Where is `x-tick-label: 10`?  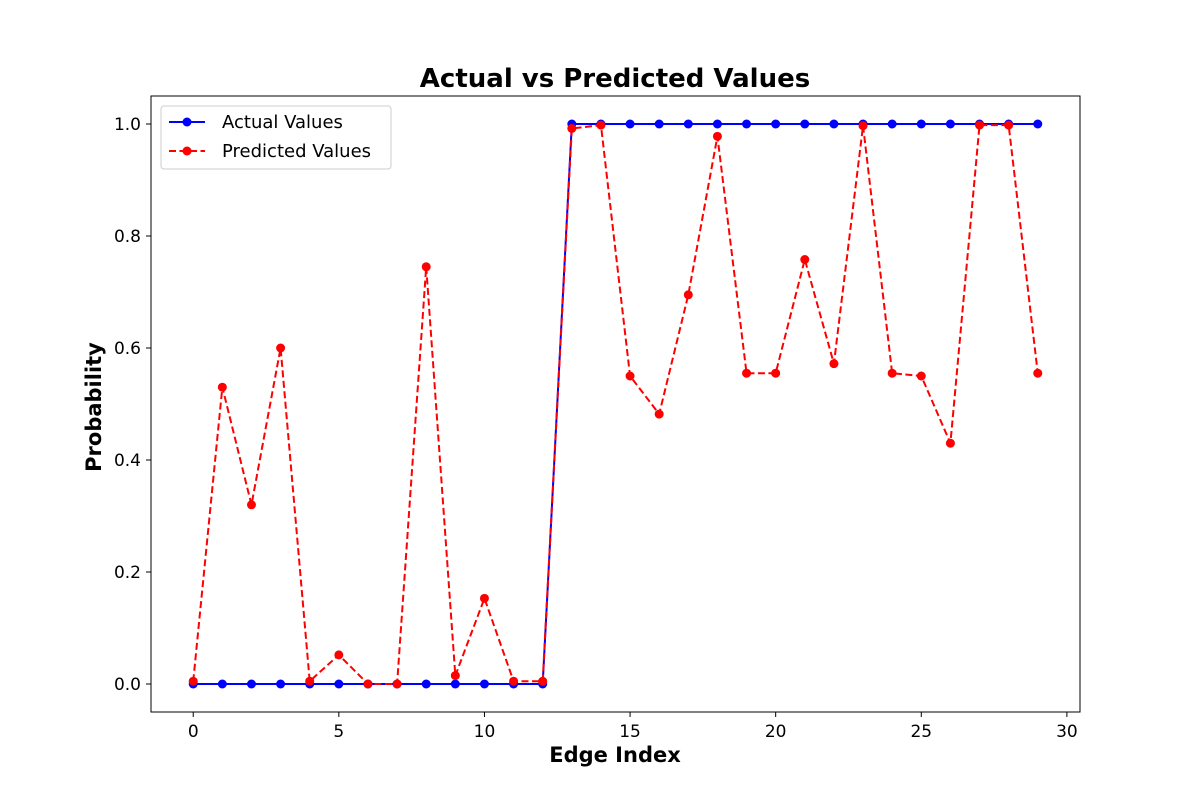
x-tick-label: 10 is located at coordinates (485, 732).